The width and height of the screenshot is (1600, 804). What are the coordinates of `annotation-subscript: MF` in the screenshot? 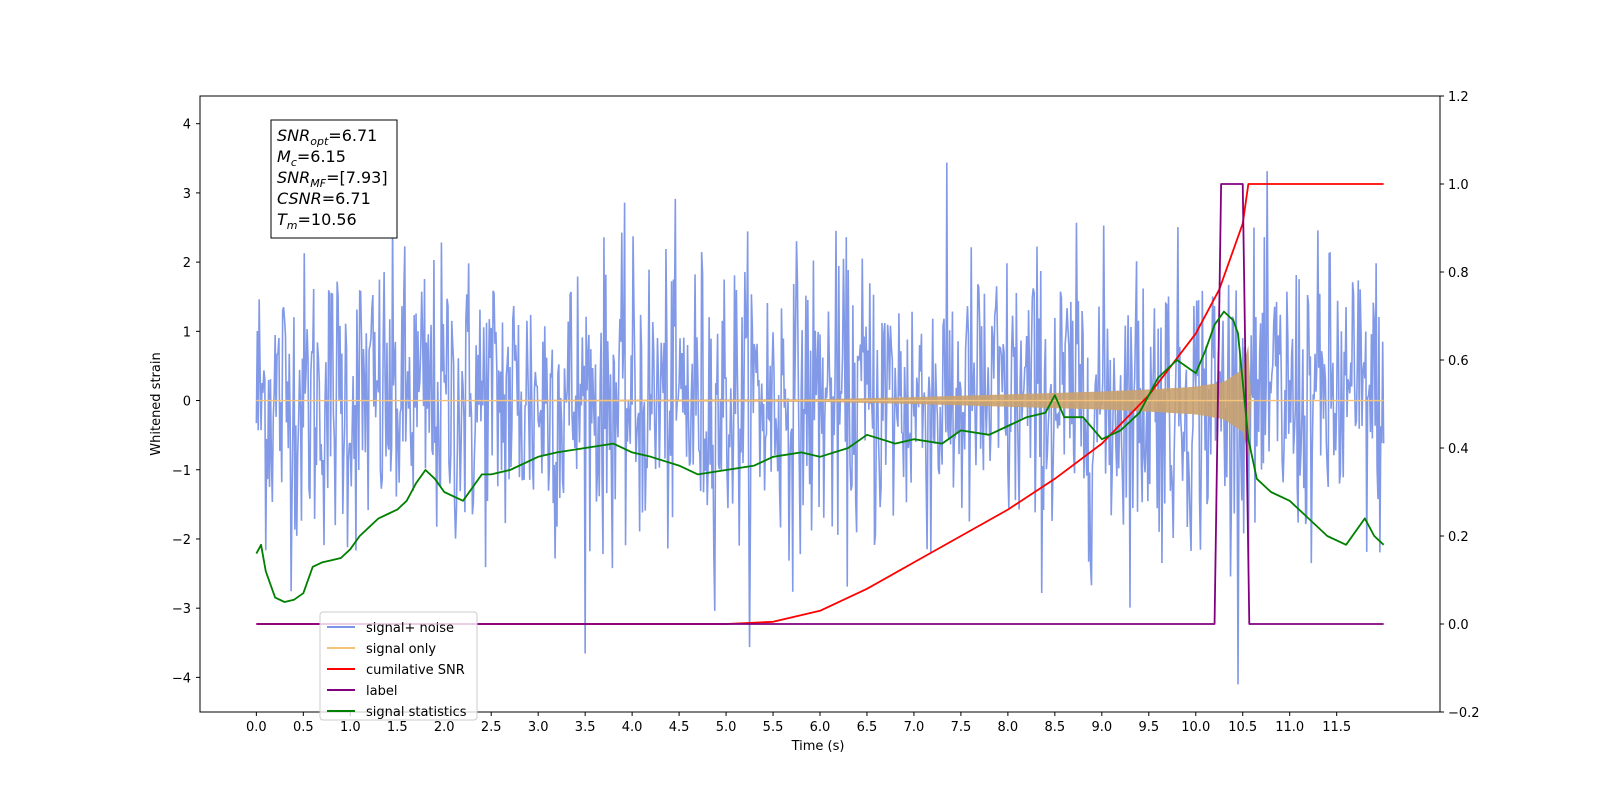 It's located at (318, 183).